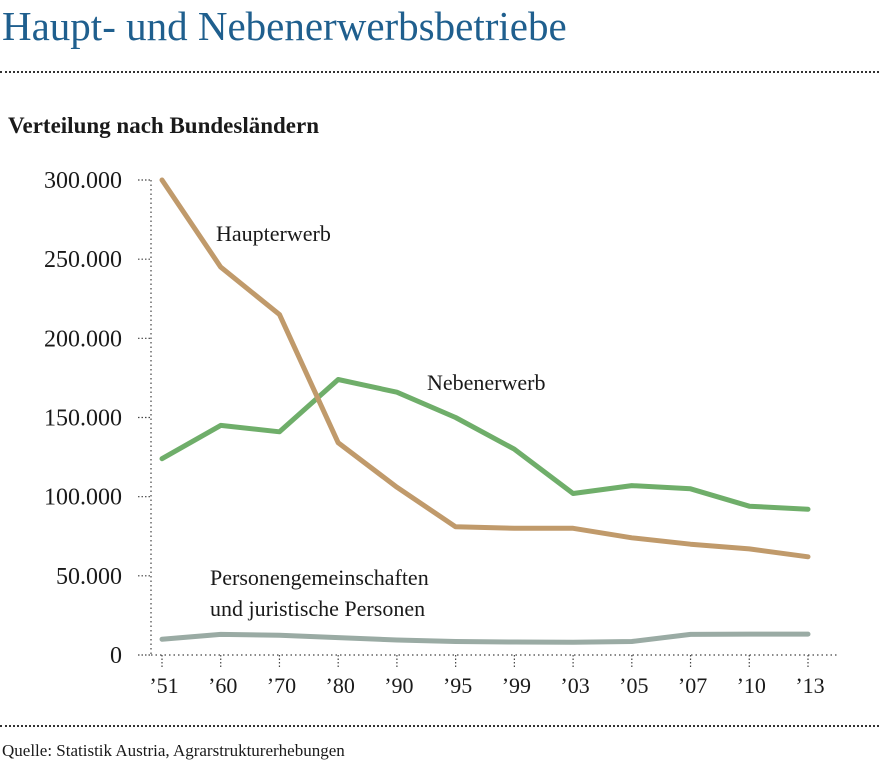 The image size is (879, 767). Describe the element at coordinates (222, 685) in the screenshot. I see `x-tick-label: ’60` at that location.